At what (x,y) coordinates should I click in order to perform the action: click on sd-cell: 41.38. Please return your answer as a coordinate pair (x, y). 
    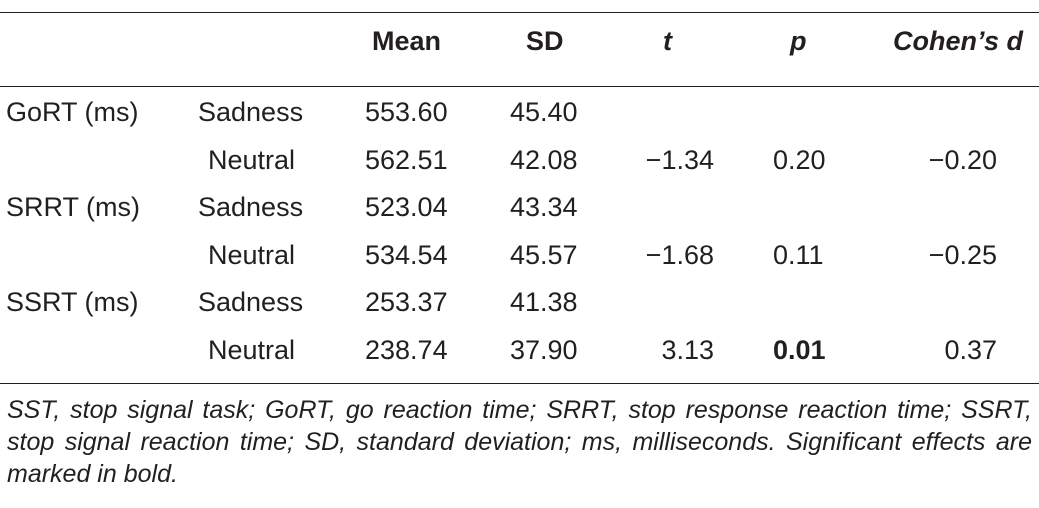
    Looking at the image, I should click on (544, 302).